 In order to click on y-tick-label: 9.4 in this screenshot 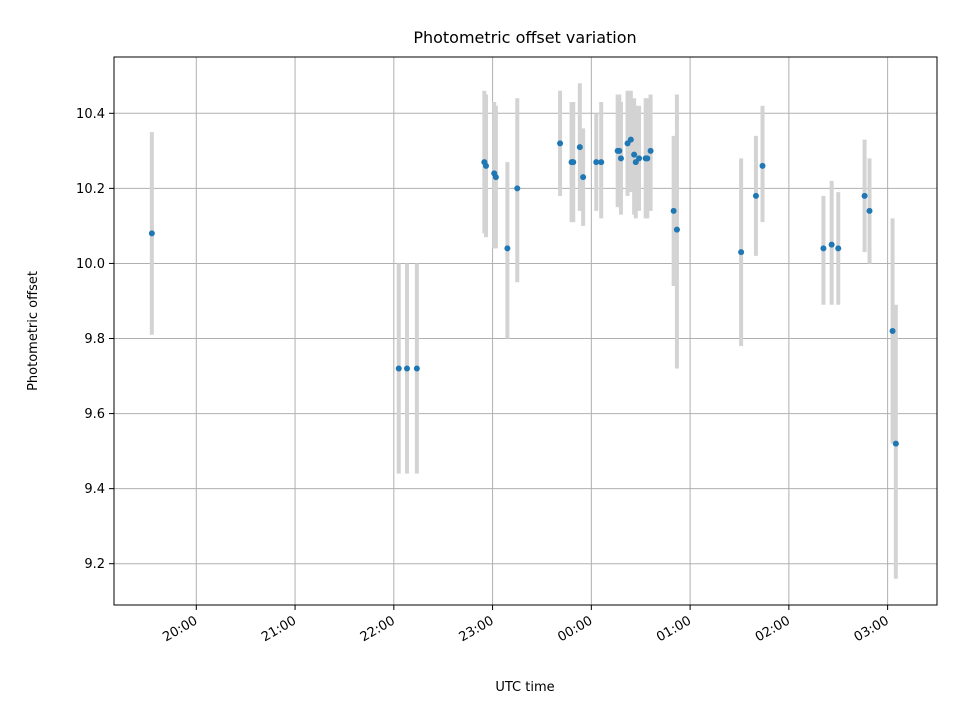, I will do `click(94, 489)`.